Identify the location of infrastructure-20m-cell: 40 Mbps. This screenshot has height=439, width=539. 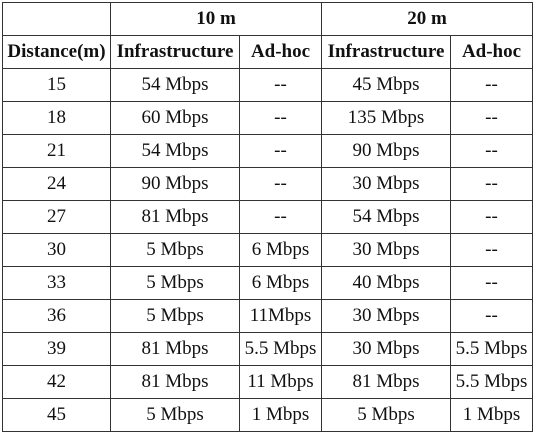
(386, 283).